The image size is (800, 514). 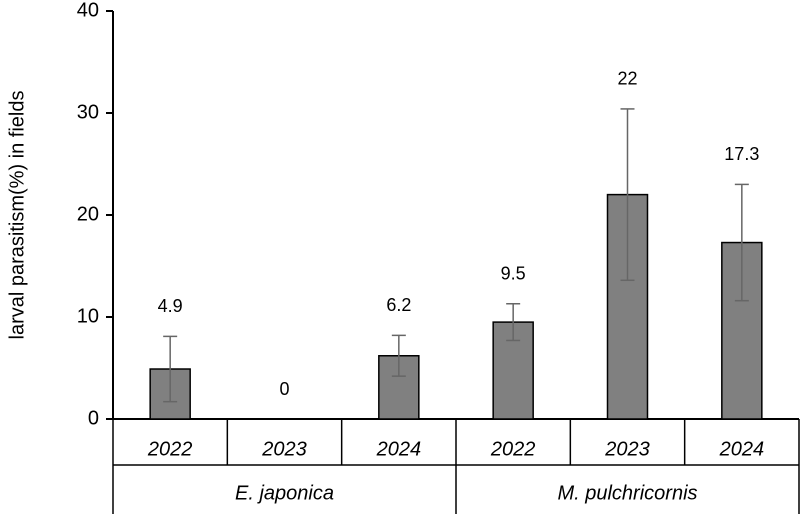 What do you see at coordinates (627, 493) in the screenshot?
I see `group-label: M. pulchricornis` at bounding box center [627, 493].